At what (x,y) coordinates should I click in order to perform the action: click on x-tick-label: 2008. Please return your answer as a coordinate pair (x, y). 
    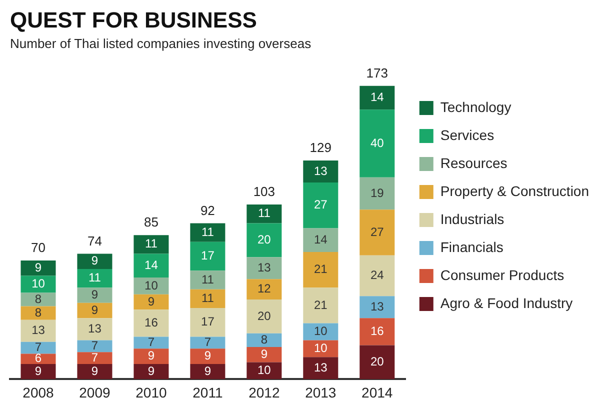
    Looking at the image, I should click on (38, 392).